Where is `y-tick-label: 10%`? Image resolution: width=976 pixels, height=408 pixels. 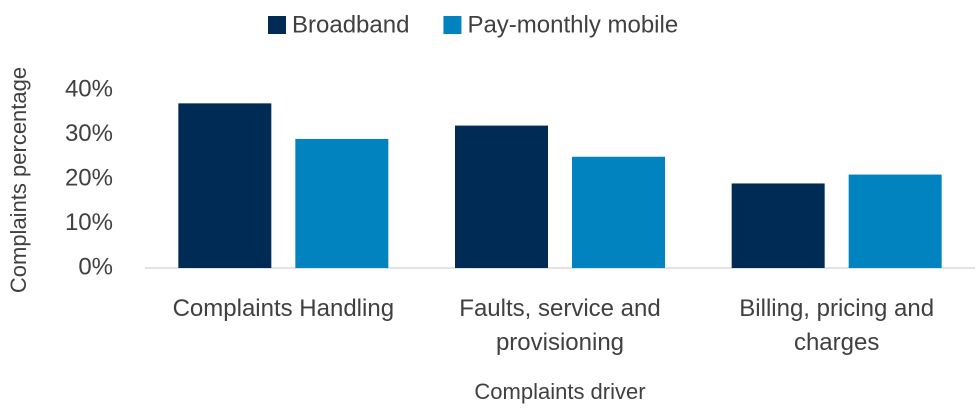 y-tick-label: 10% is located at coordinates (89, 222).